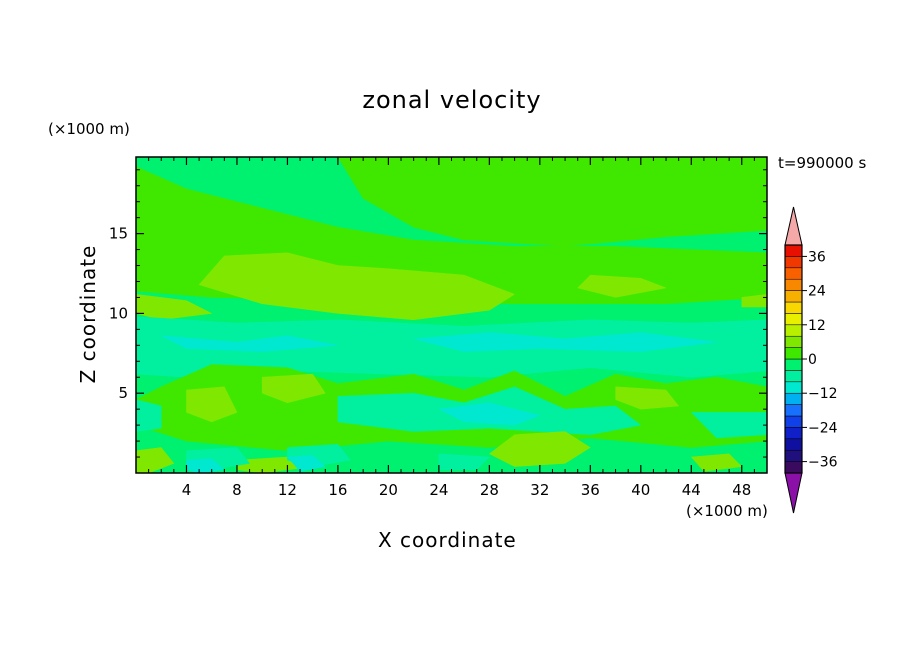  Describe the element at coordinates (187, 490) in the screenshot. I see `x-tick-label: 4` at that location.